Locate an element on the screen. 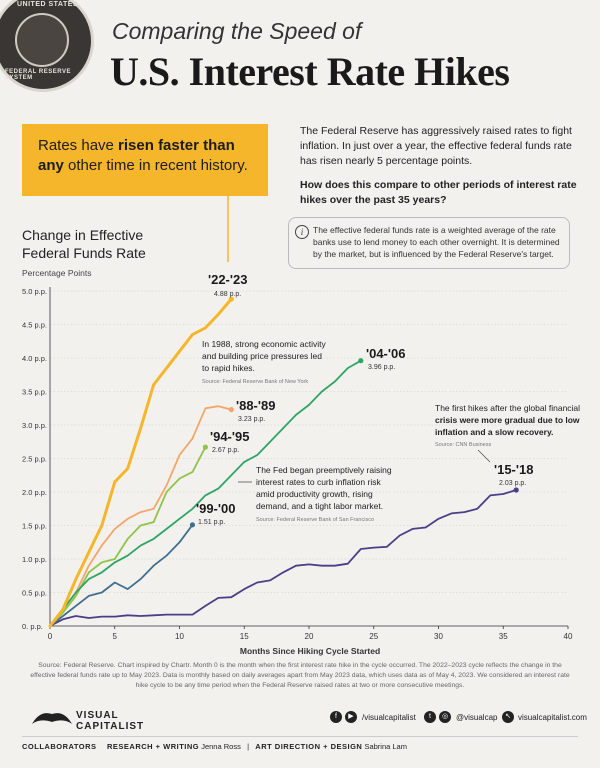 Image resolution: width=600 pixels, height=768 pixels. research-name: Jenna Ross is located at coordinates (221, 746).